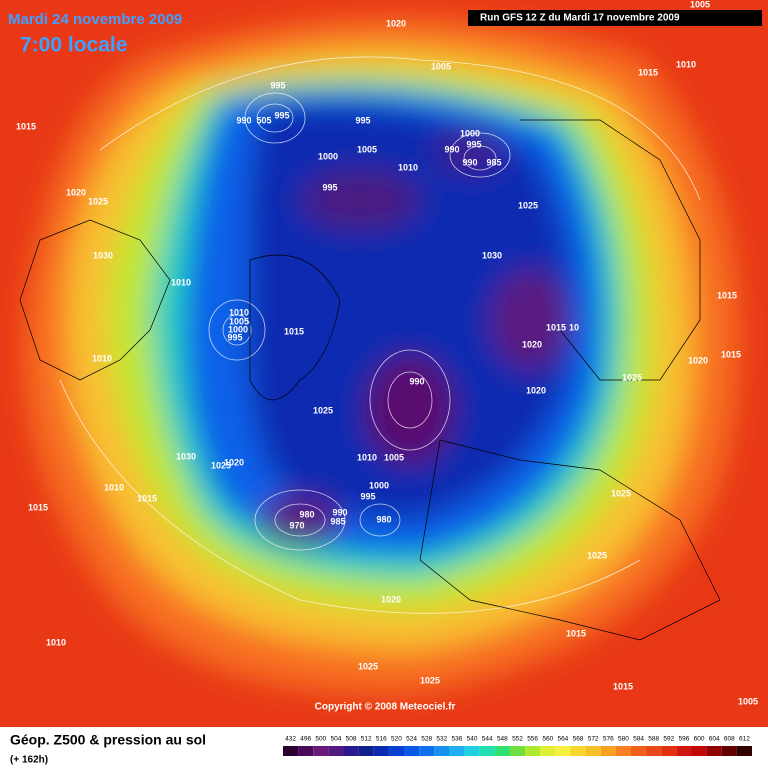 This screenshot has width=768, height=773. What do you see at coordinates (95, 19) in the screenshot?
I see `date: Mardi 24 novembre 2009` at bounding box center [95, 19].